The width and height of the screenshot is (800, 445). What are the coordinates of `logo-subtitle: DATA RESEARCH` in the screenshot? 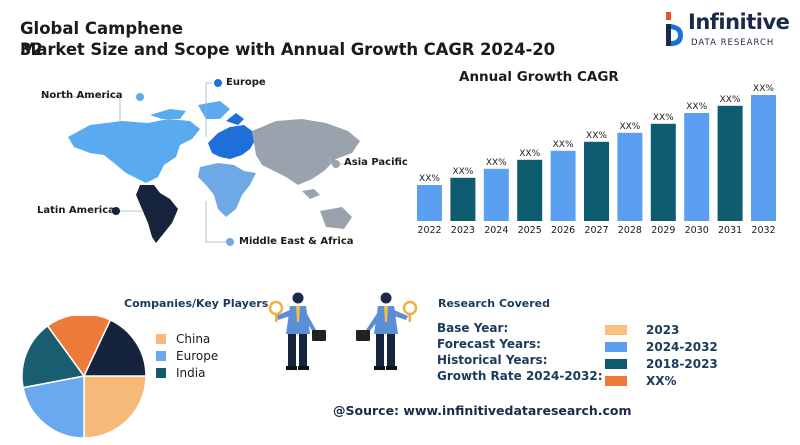 It's located at (733, 43).